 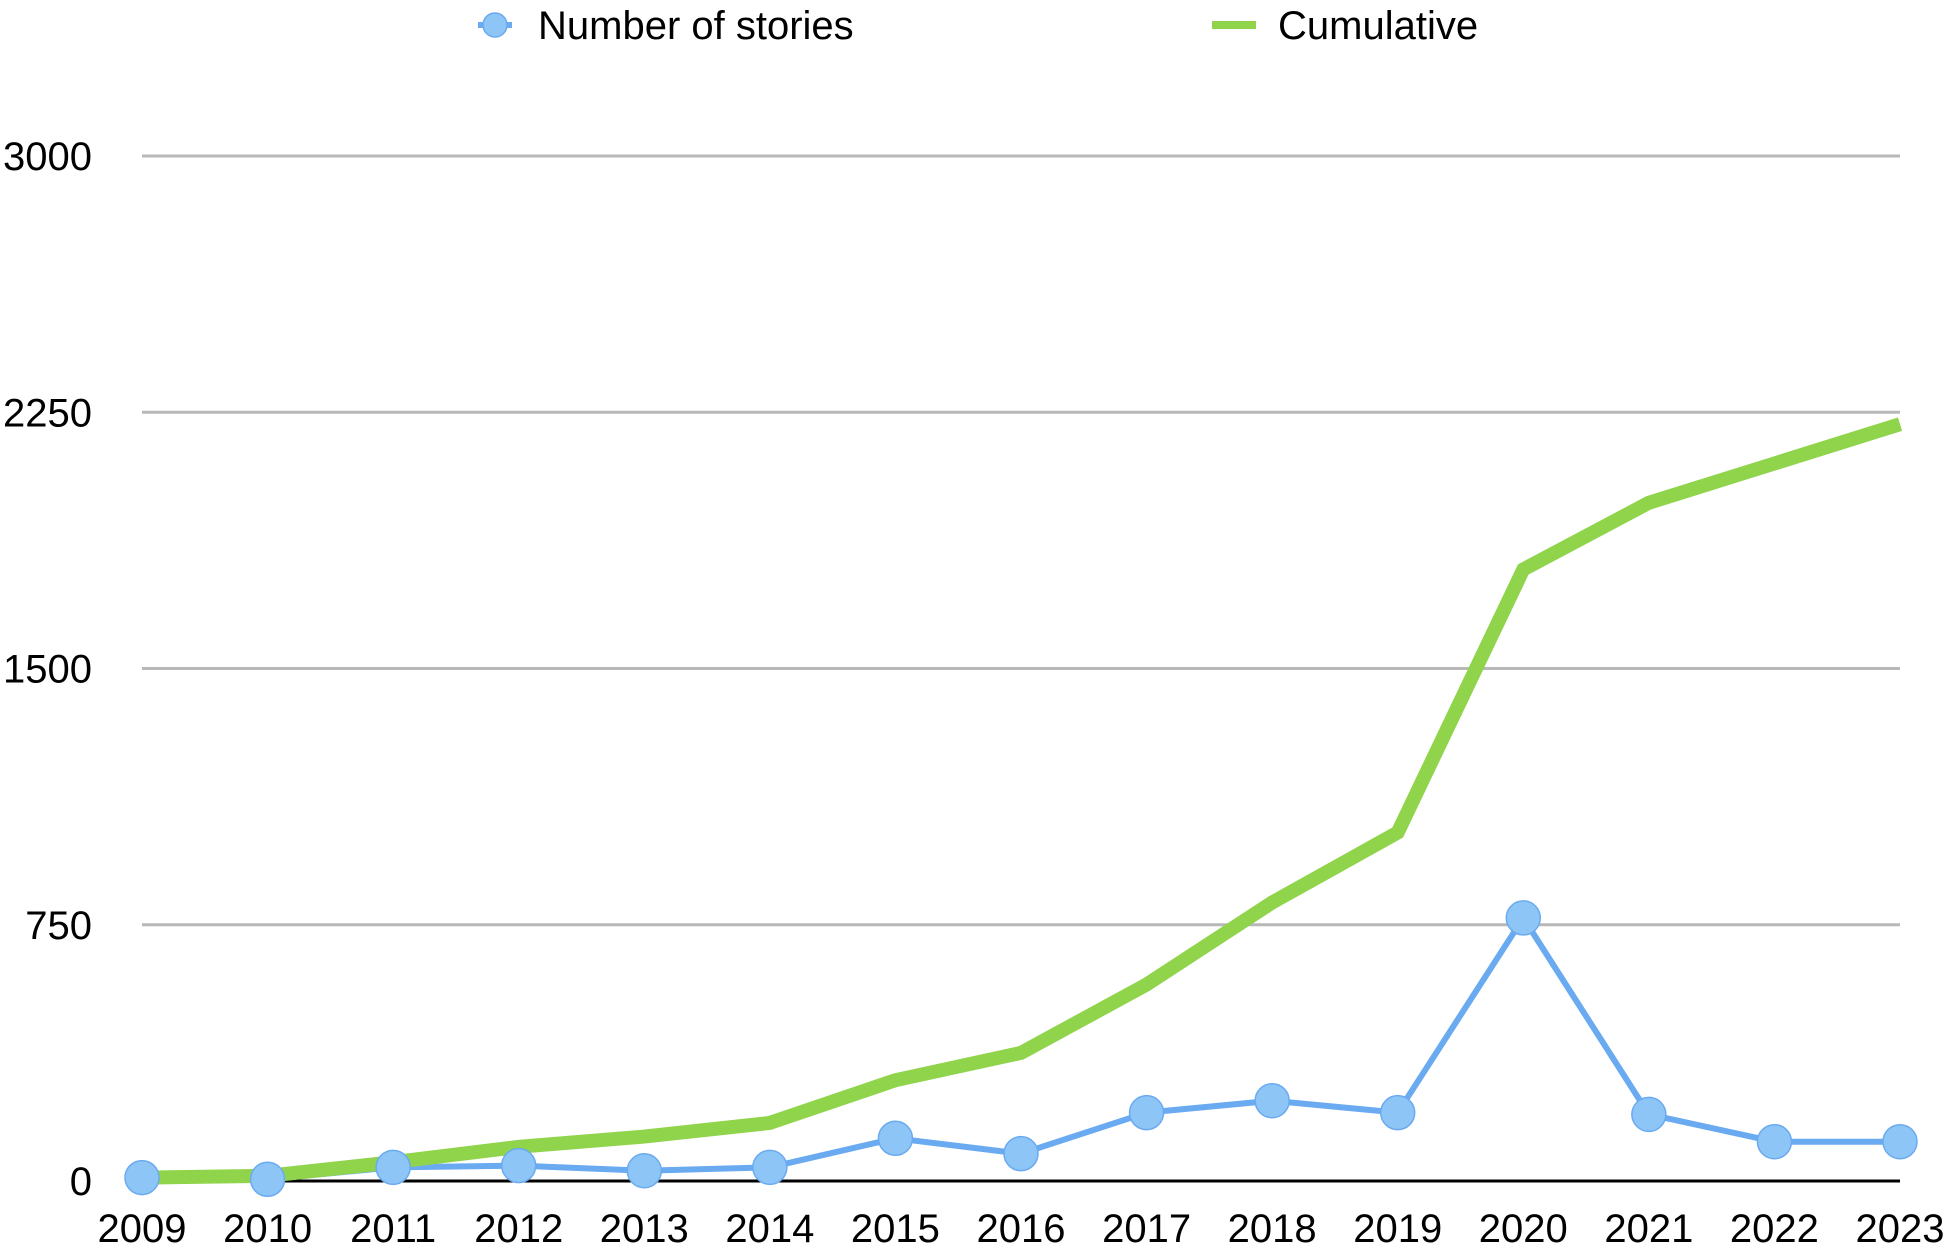 I want to click on x-tick-label: 2022, so click(x=1774, y=1228).